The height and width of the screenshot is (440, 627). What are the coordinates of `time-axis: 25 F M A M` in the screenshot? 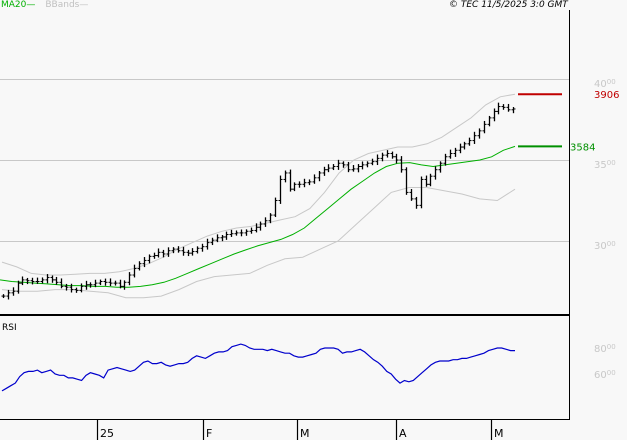 It's located at (300, 429).